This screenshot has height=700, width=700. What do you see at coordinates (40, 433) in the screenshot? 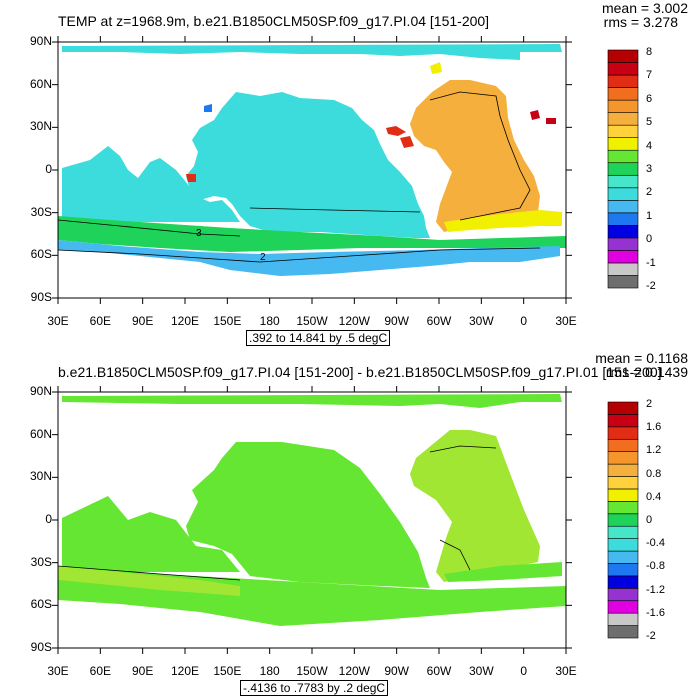
I see `lat-tick-label: 60N` at bounding box center [40, 433].